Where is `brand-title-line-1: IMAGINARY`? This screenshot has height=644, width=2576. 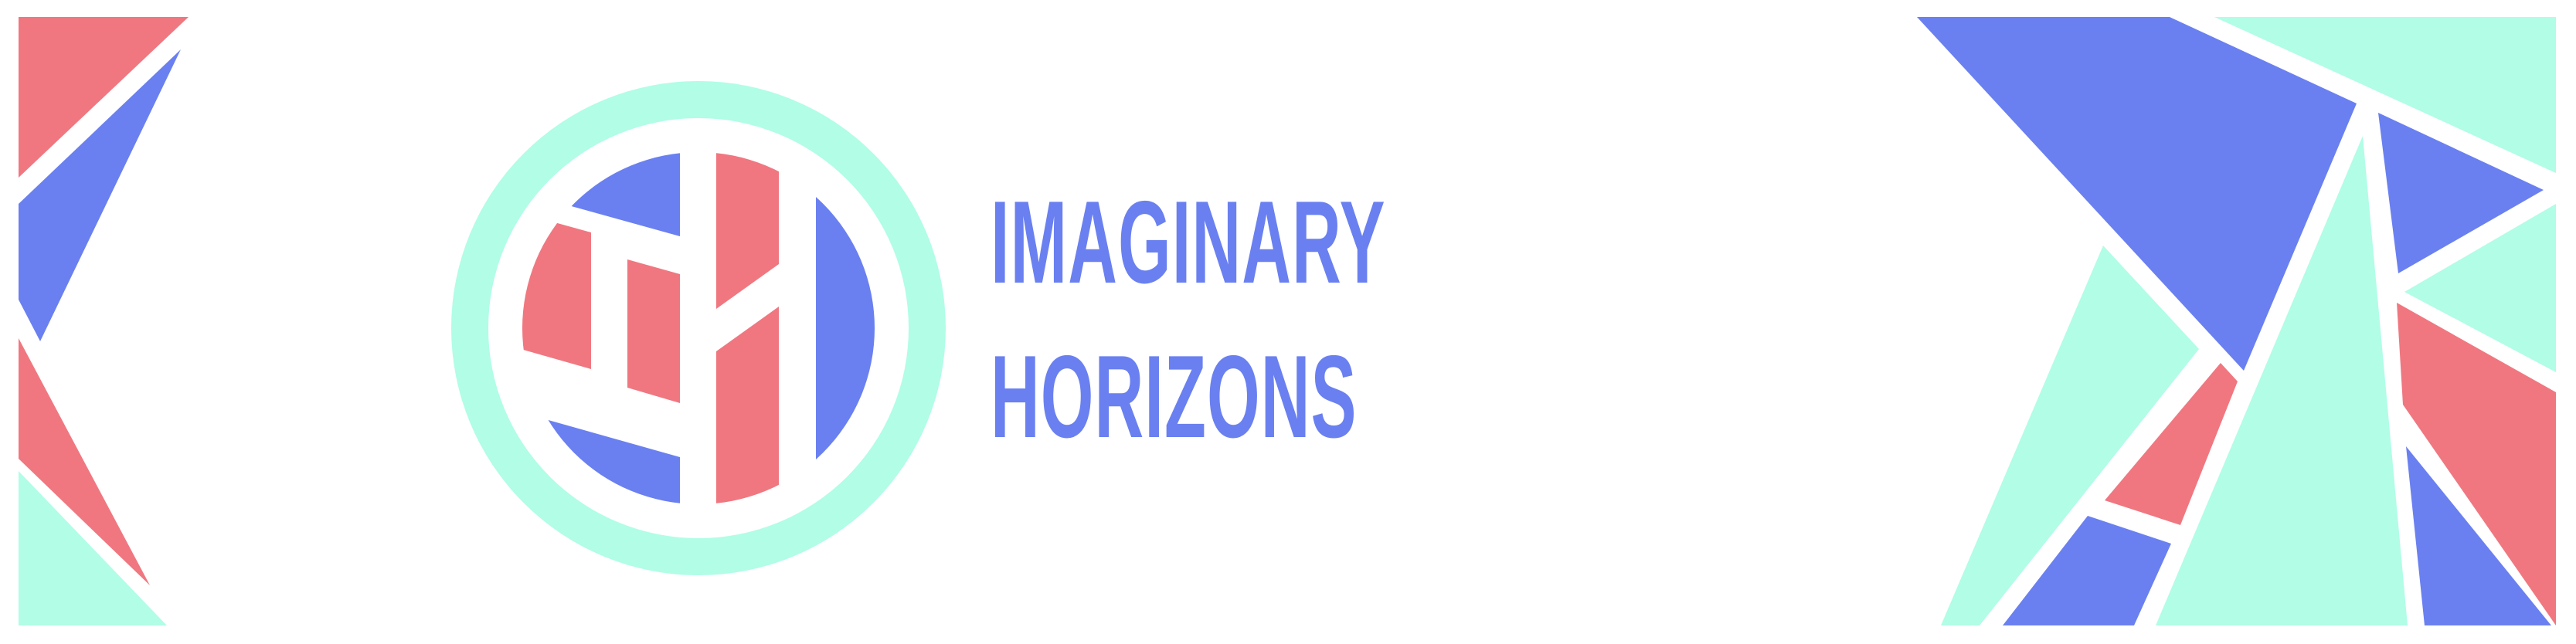
brand-title-line-1: IMAGINARY is located at coordinates (1188, 242).